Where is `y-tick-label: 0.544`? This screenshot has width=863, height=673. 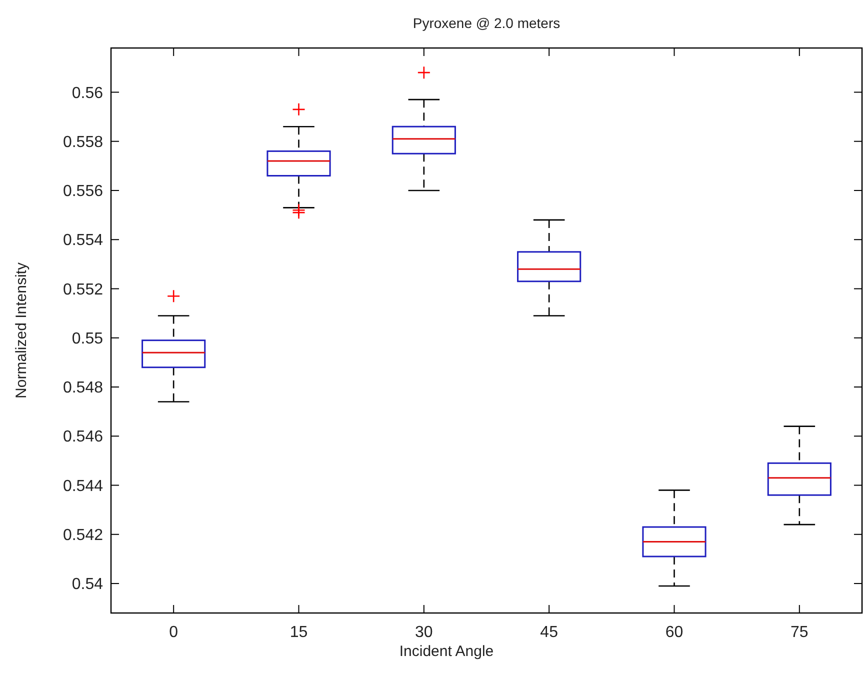 y-tick-label: 0.544 is located at coordinates (83, 486).